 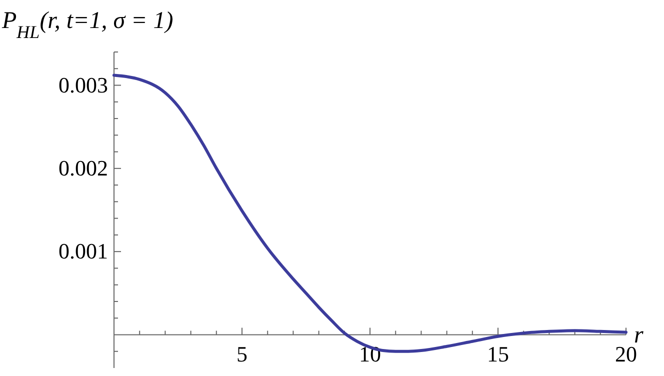 I want to click on x-tick-label: 20, so click(x=626, y=354).